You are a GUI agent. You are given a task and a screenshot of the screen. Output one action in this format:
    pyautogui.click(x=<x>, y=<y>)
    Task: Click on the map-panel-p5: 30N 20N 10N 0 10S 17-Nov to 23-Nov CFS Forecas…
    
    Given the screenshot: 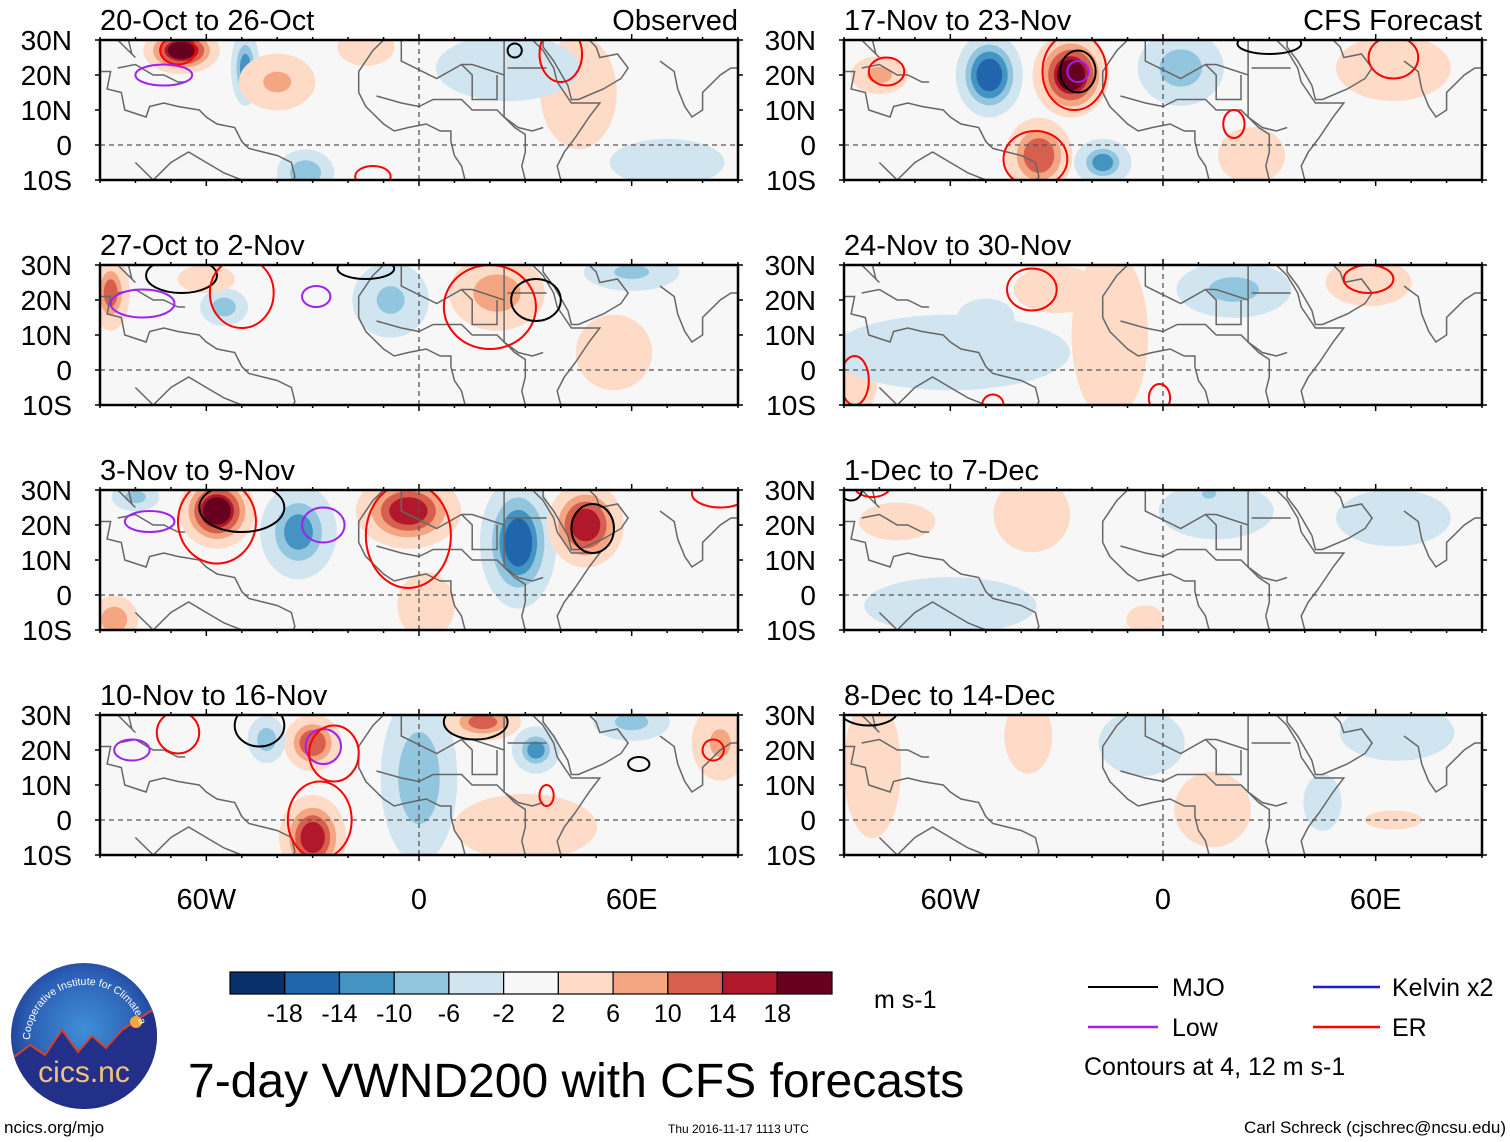 What is the action you would take?
    pyautogui.click(x=1126, y=100)
    